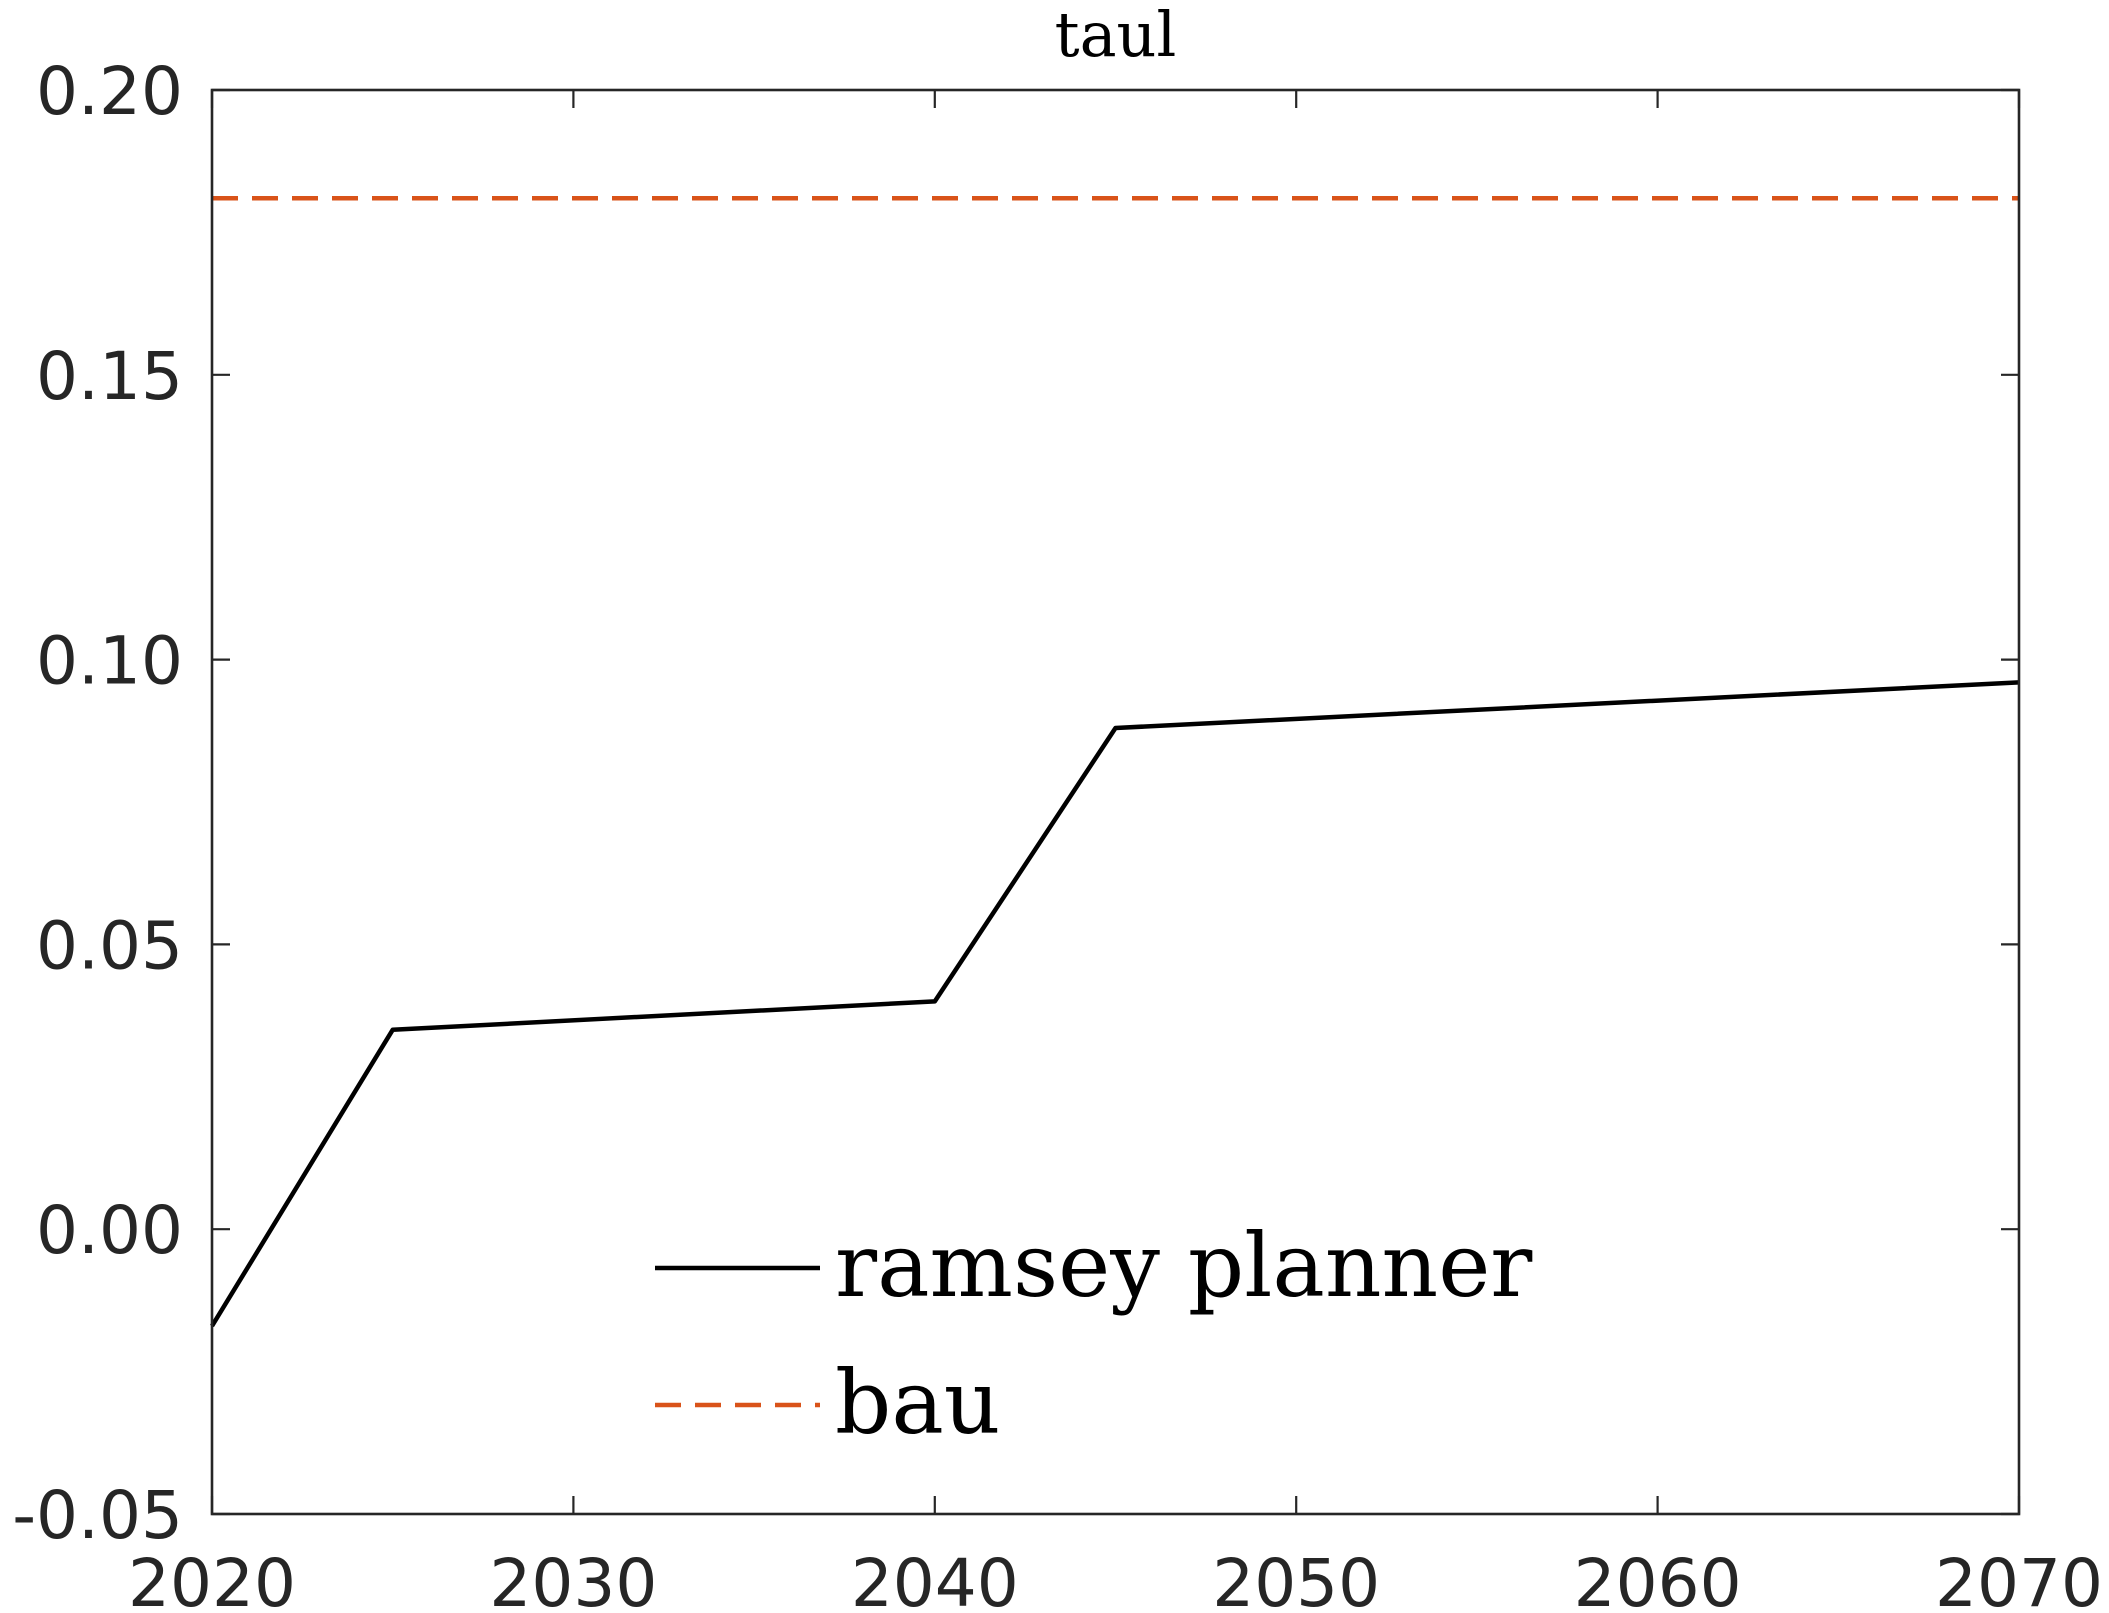 Image resolution: width=2109 pixels, height=1613 pixels. Describe the element at coordinates (1094, 1334) in the screenshot. I see `legend: ramsey planner bau` at that location.